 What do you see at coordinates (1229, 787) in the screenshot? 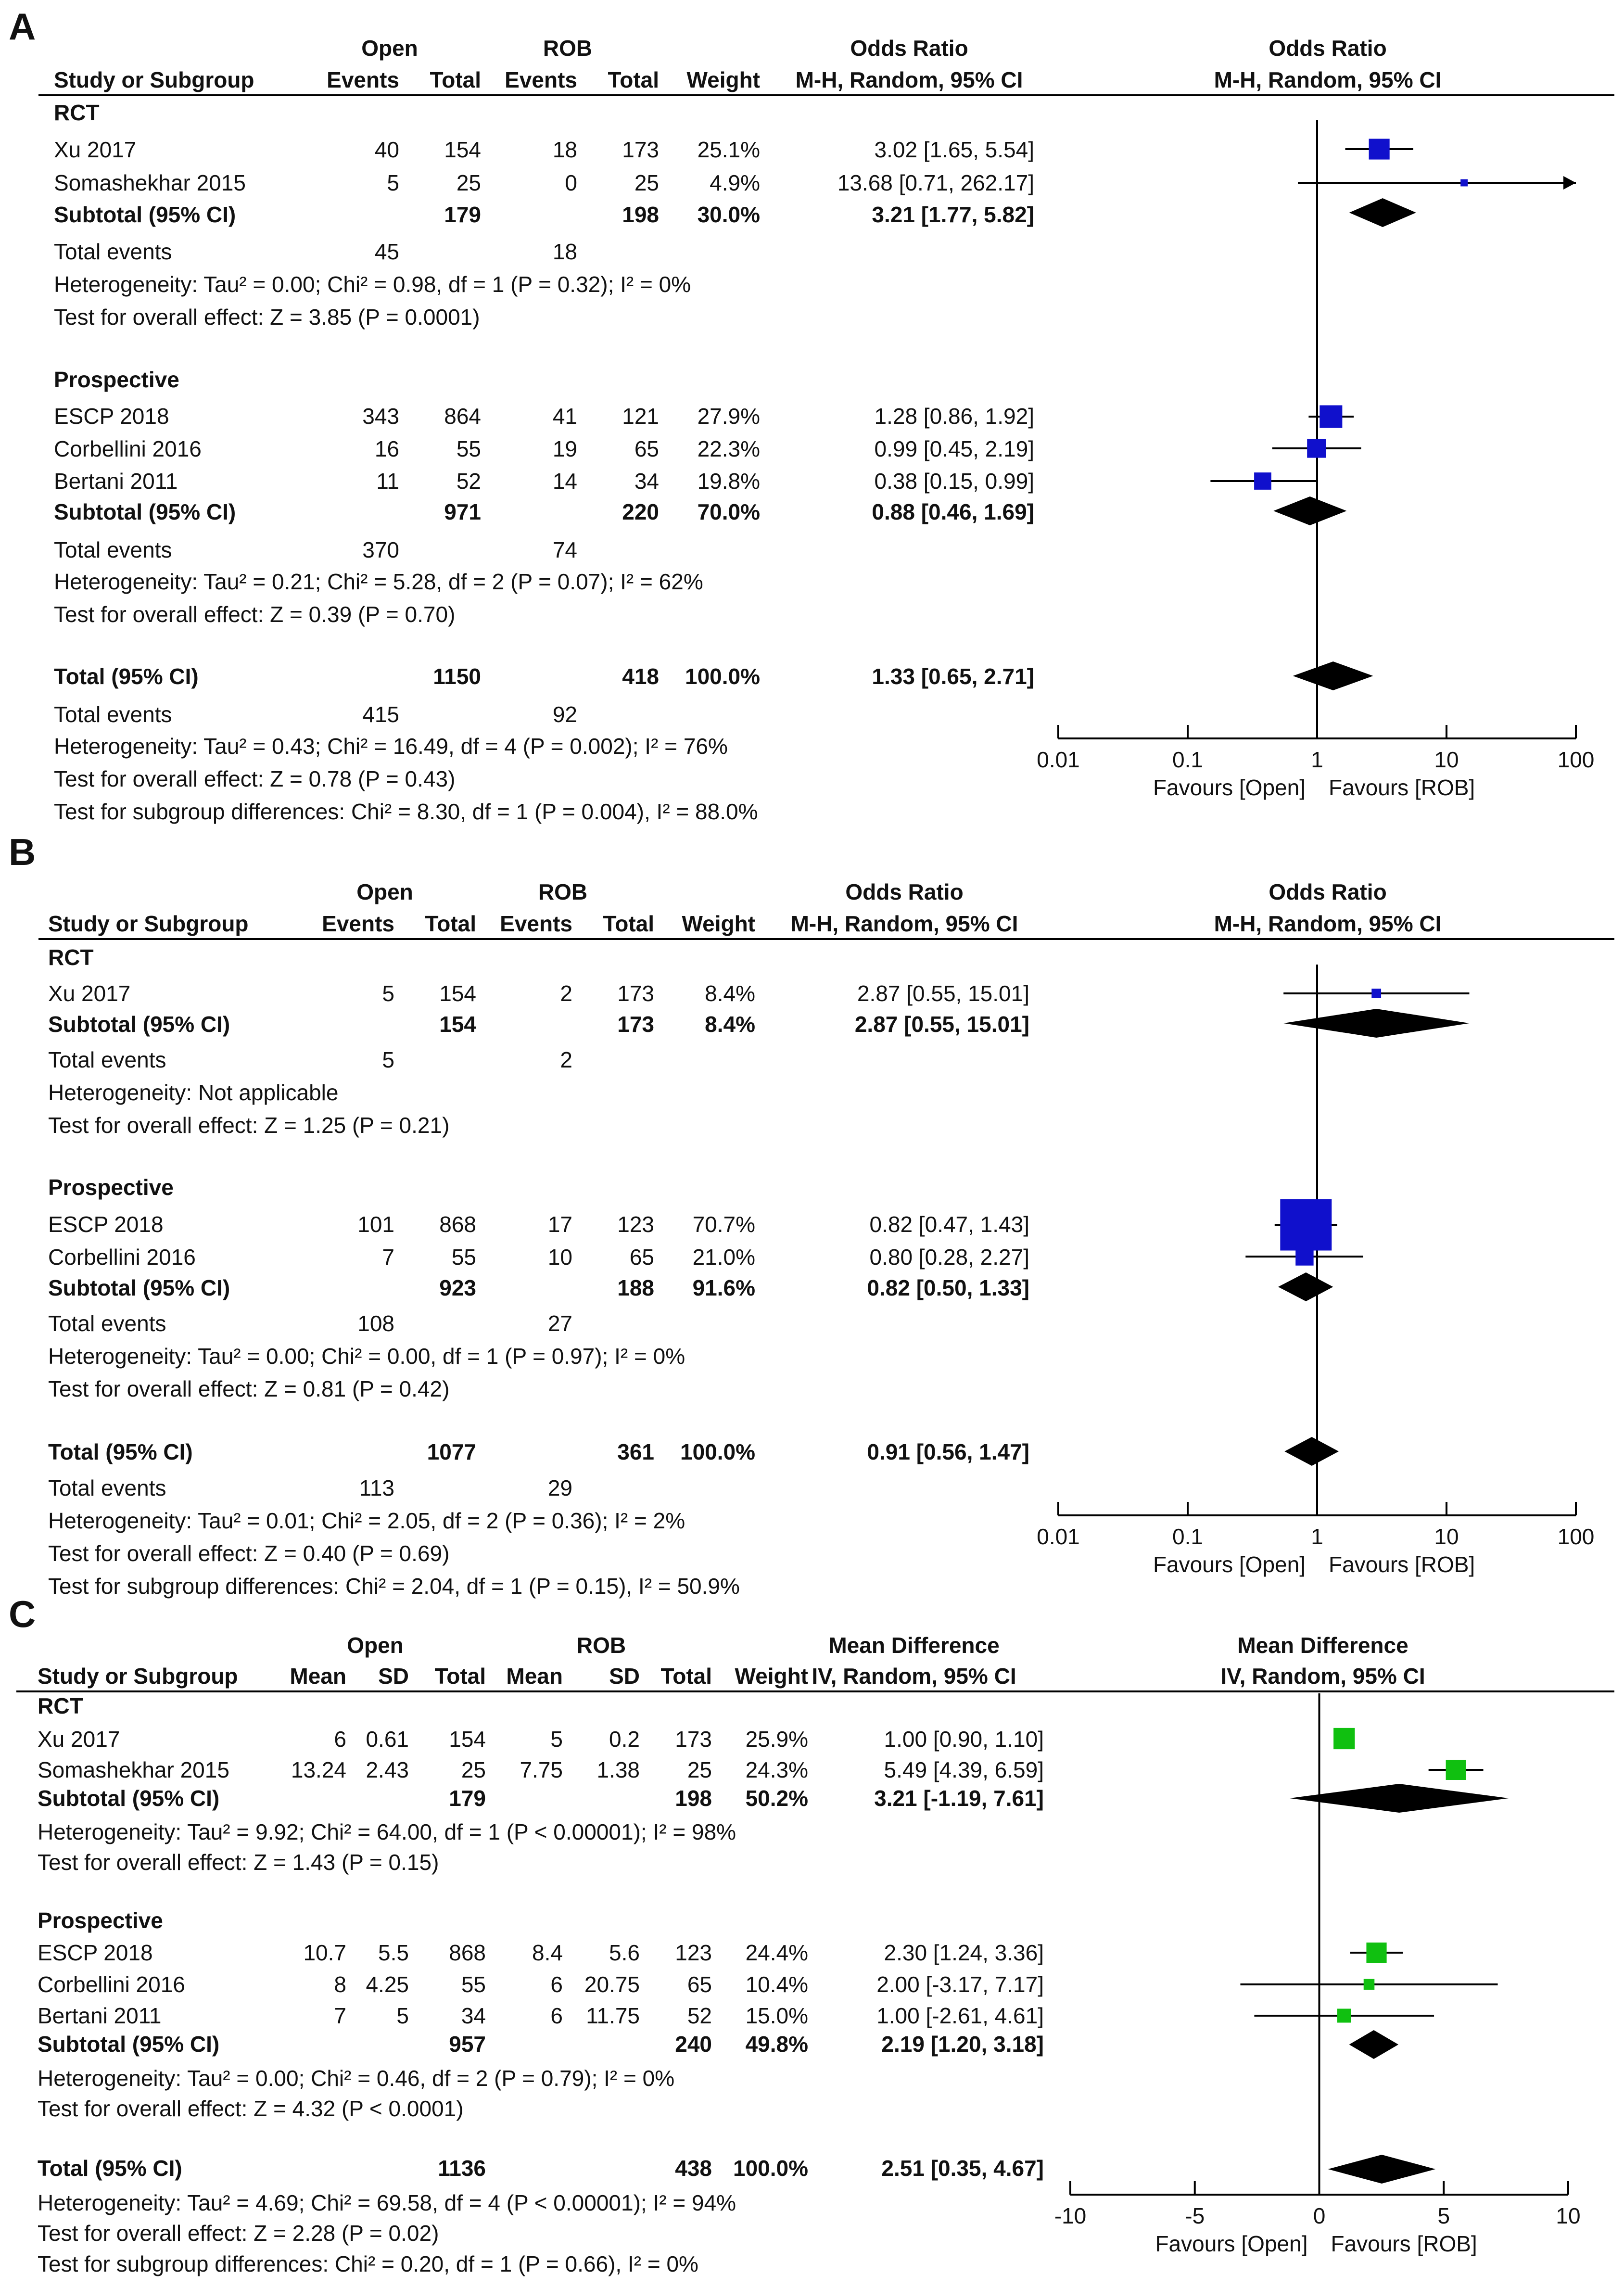
I see `favours-left-label: Favours [Open]` at bounding box center [1229, 787].